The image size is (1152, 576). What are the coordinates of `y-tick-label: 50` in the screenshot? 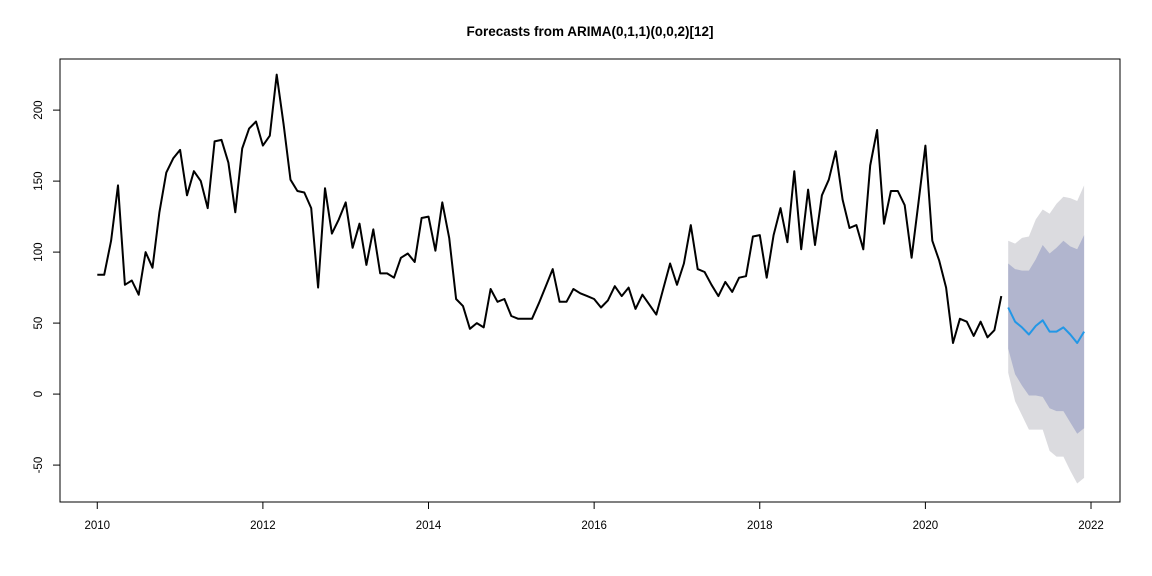 It's located at (39, 323).